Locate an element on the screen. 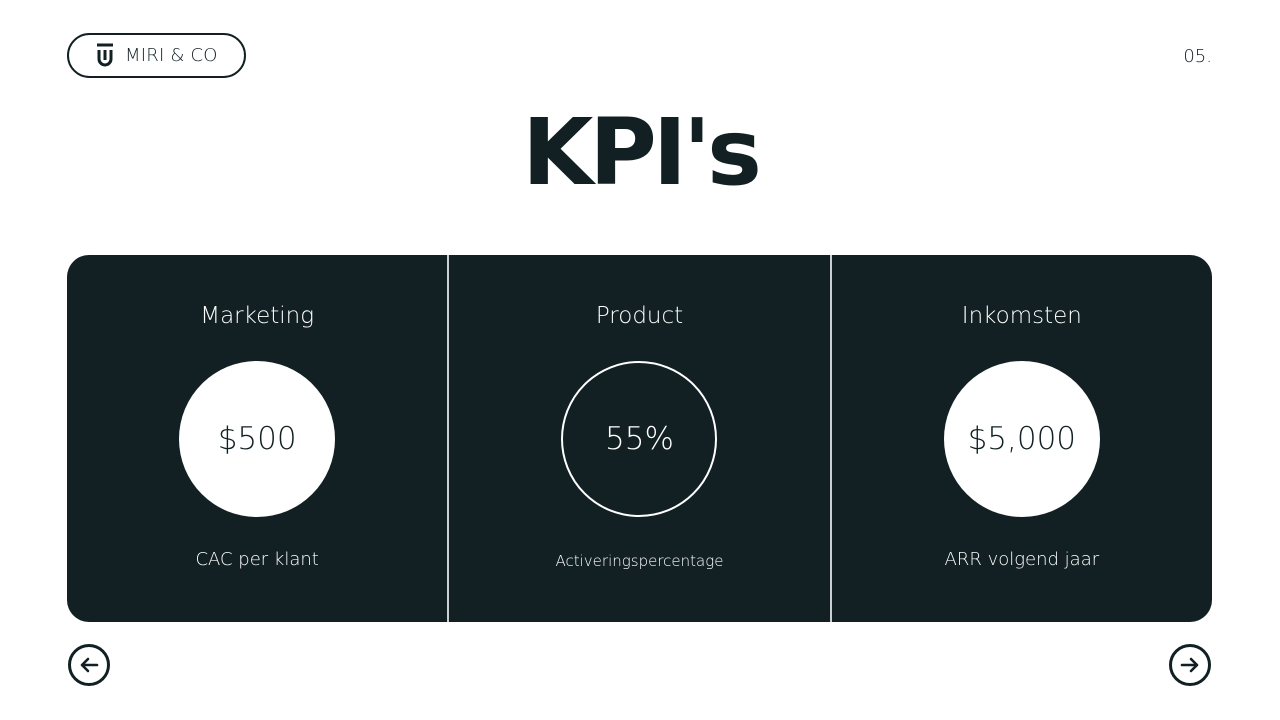 This screenshot has width=1280, height=720. arrow-right-icon is located at coordinates (1189, 665).